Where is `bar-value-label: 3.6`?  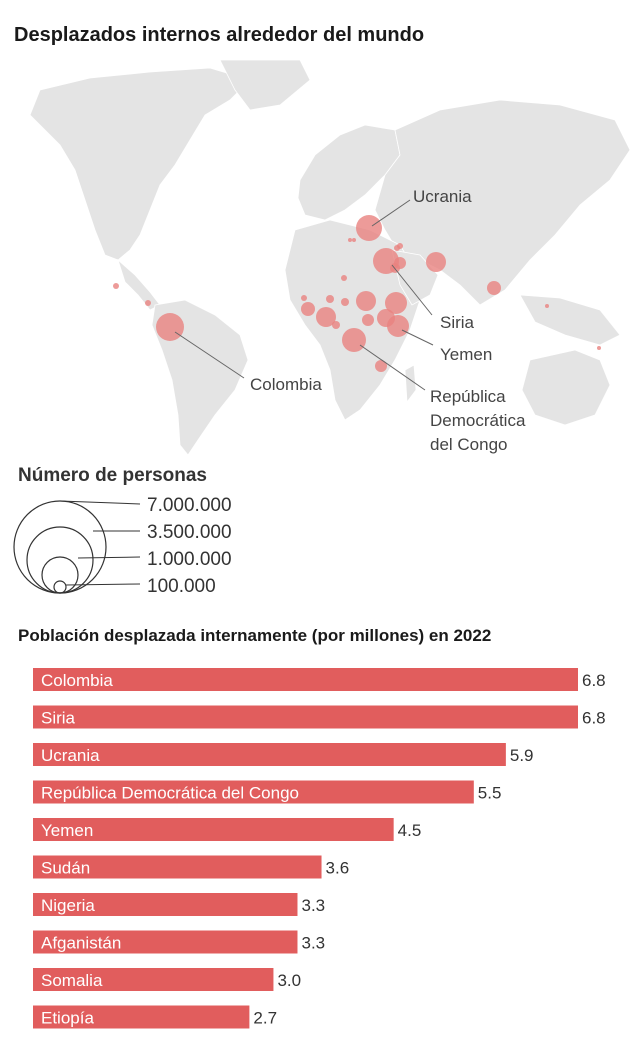
bar-value-label: 3.6 is located at coordinates (338, 868).